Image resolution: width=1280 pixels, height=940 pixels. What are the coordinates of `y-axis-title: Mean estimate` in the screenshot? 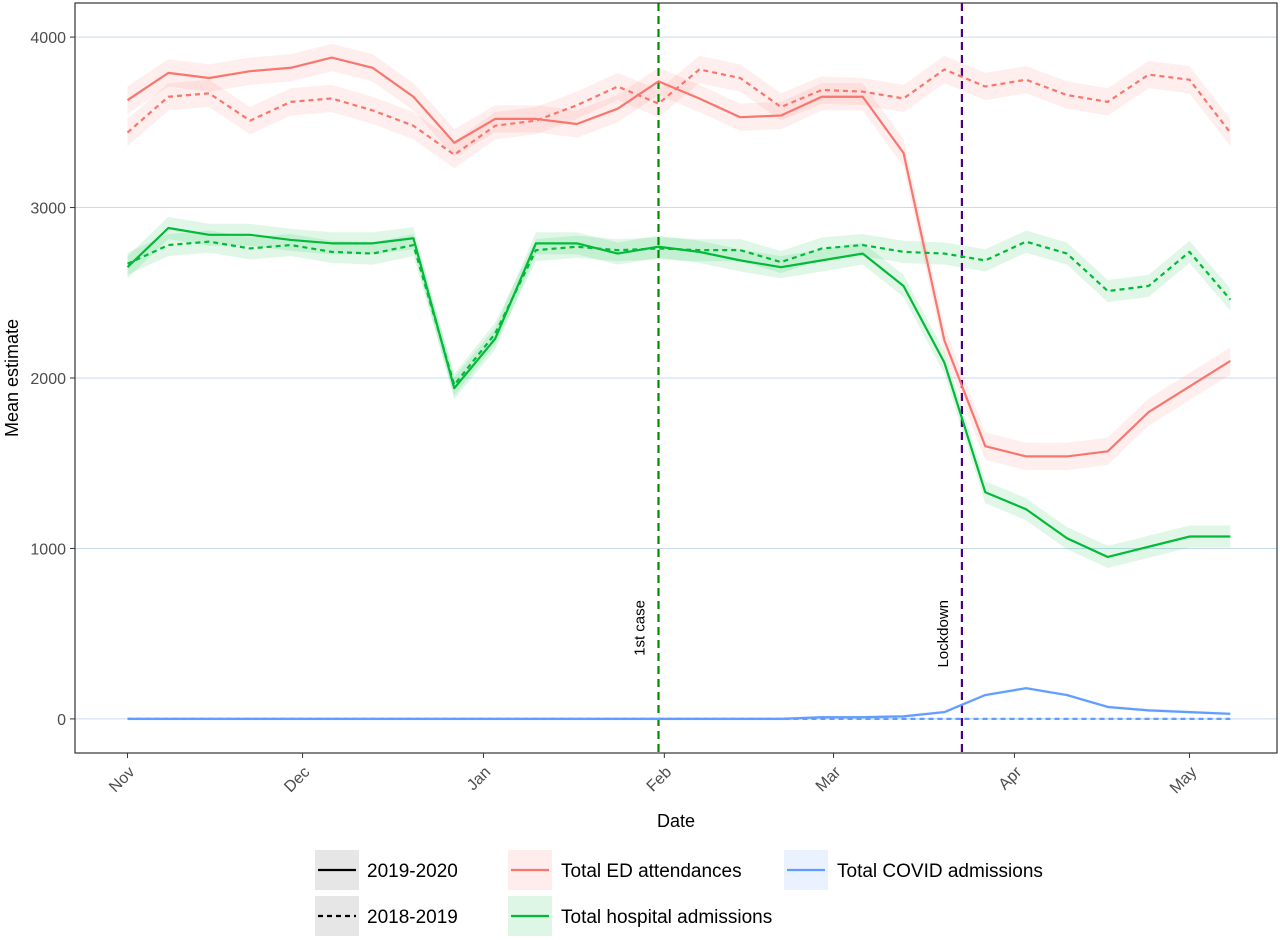 It's located at (12, 378).